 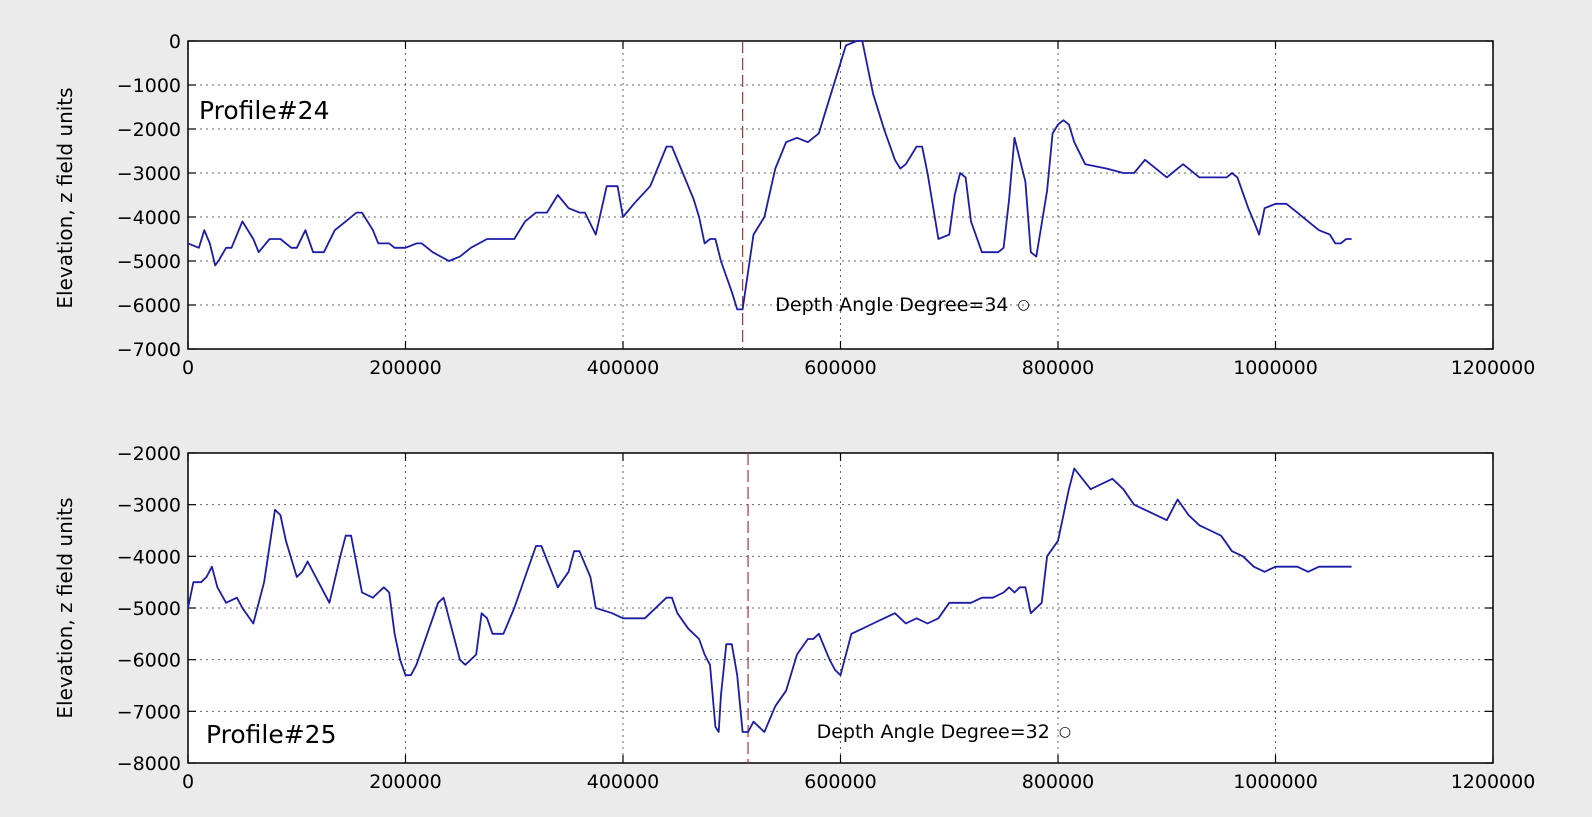 I want to click on depth-angle-annotation: Depth Angle Degree=34 ○, so click(x=902, y=305).